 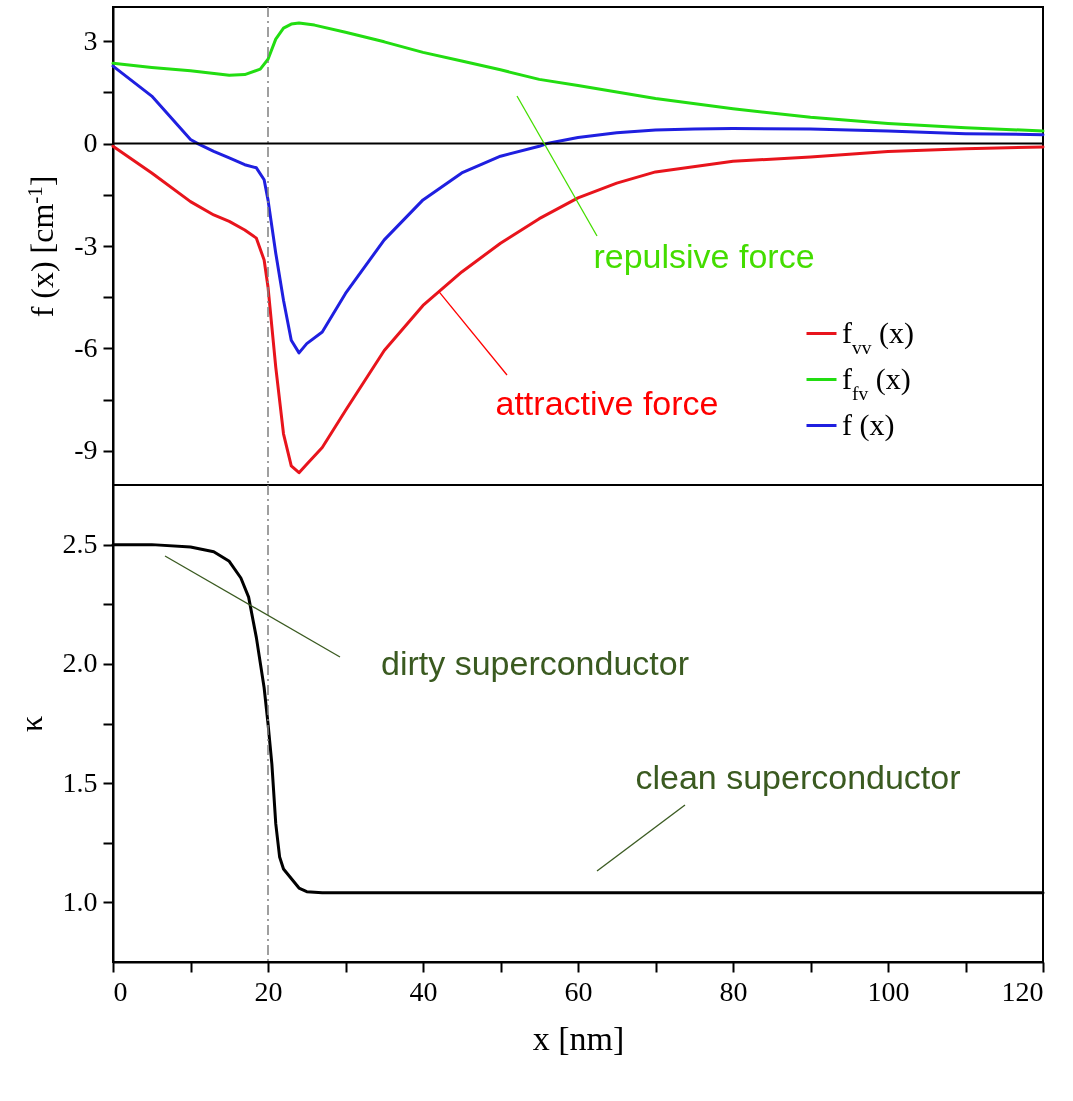 I want to click on y-tick-label: 2.5, so click(x=80, y=544).